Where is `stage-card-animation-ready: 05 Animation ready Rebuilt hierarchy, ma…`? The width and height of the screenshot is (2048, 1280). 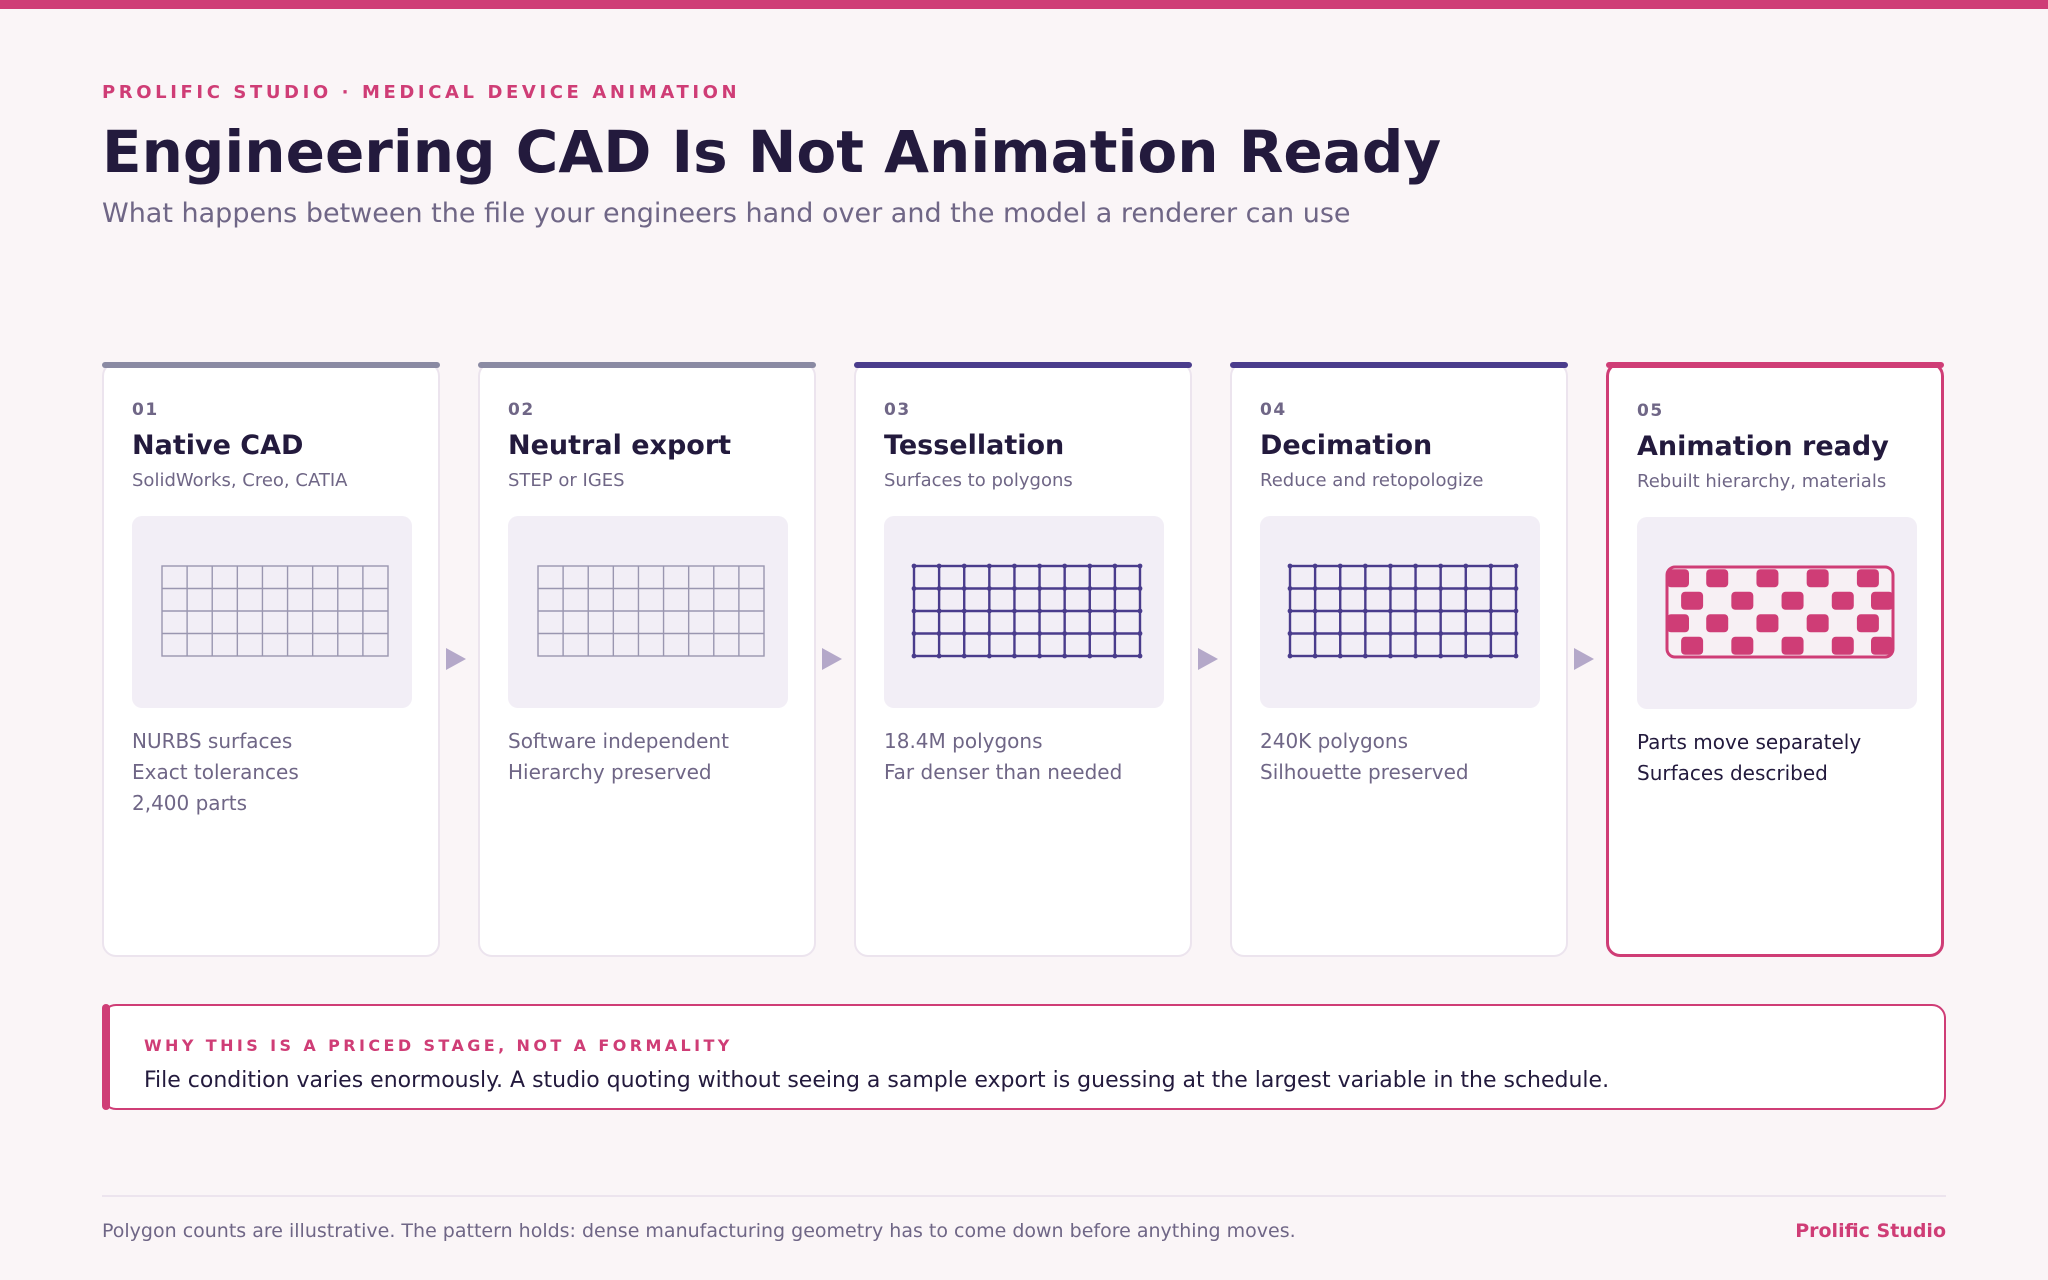 stage-card-animation-ready: 05 Animation ready Rebuilt hierarchy, ma… is located at coordinates (1775, 659).